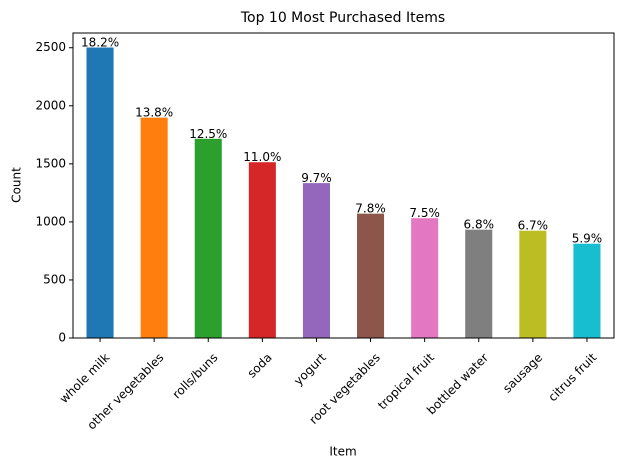 Image resolution: width=627 pixels, height=470 pixels. What do you see at coordinates (62, 338) in the screenshot?
I see `y-tick-label: 0` at bounding box center [62, 338].